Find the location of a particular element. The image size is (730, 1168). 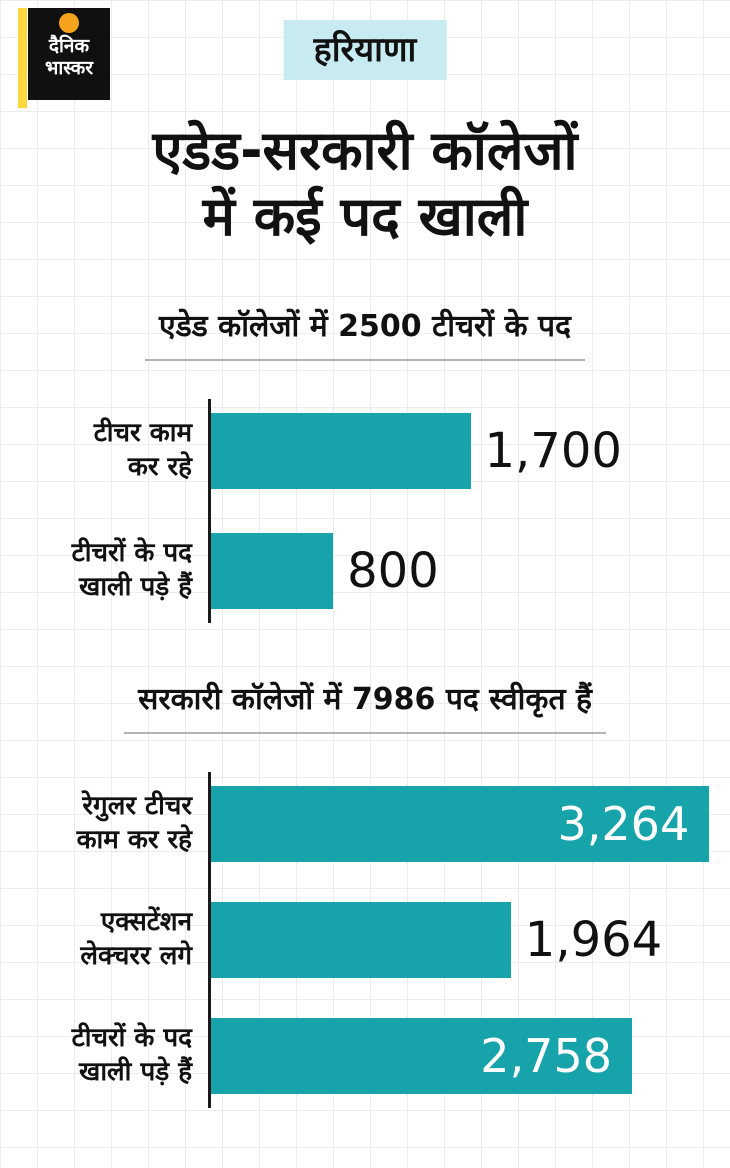

bar-row: एक्सटेंशन लेक्चरर लगे 1,964 is located at coordinates (365, 939).